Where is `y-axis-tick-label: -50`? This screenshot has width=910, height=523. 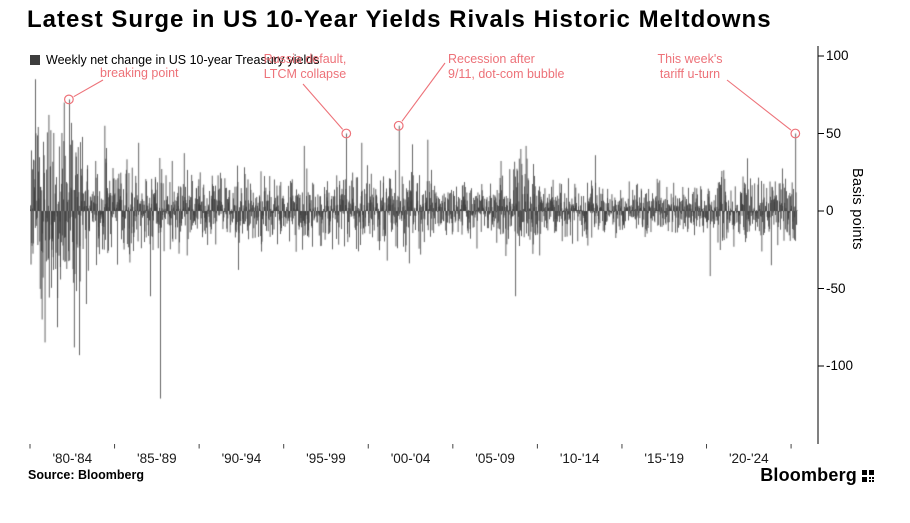 y-axis-tick-label: -50 is located at coordinates (836, 288).